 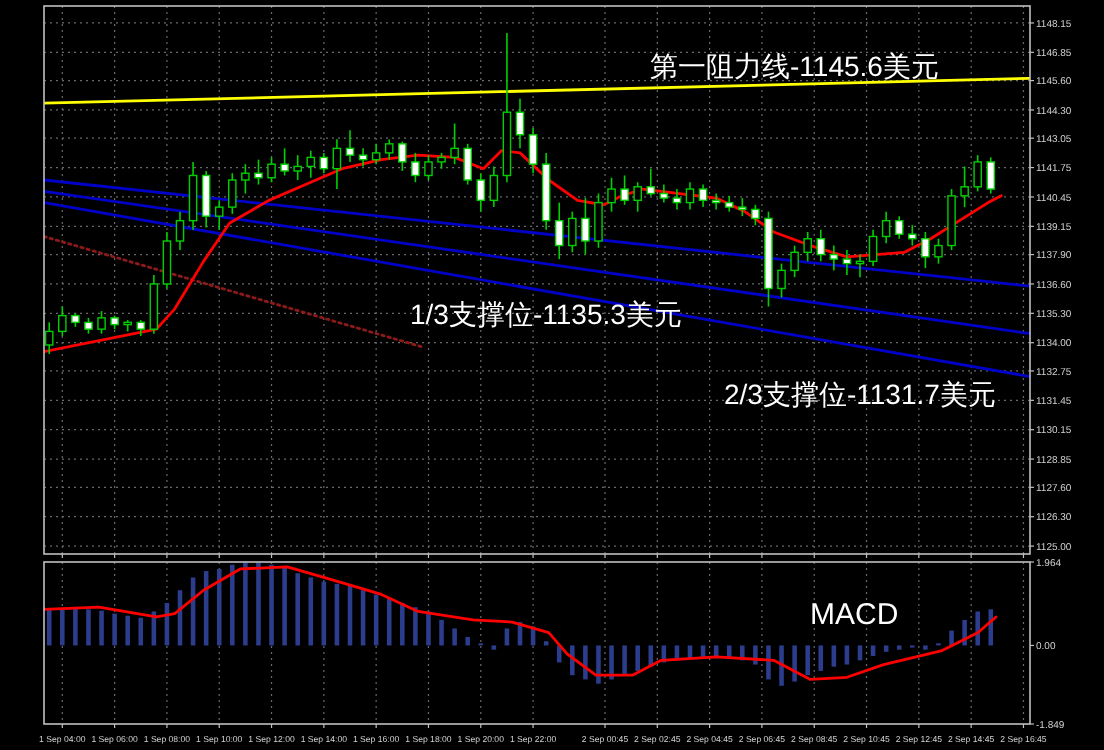 What do you see at coordinates (854, 615) in the screenshot?
I see `annotation: MACD` at bounding box center [854, 615].